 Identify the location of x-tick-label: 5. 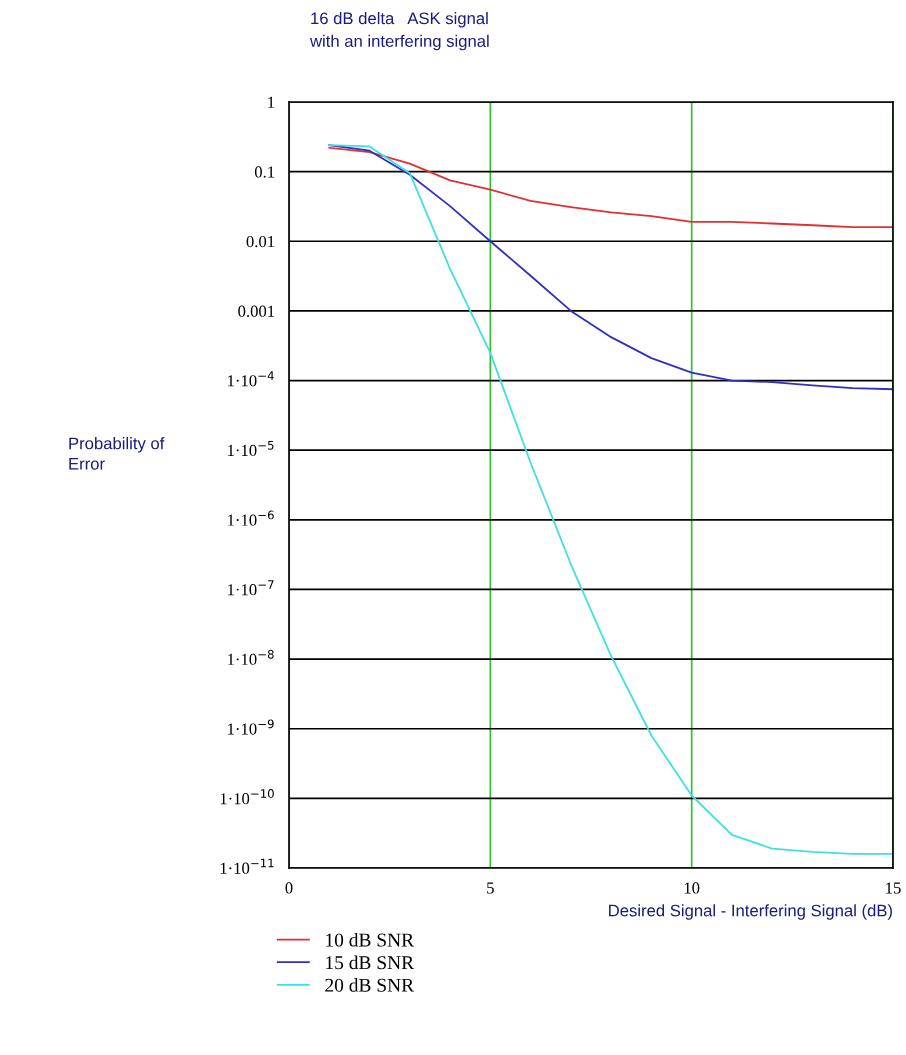
(490, 888).